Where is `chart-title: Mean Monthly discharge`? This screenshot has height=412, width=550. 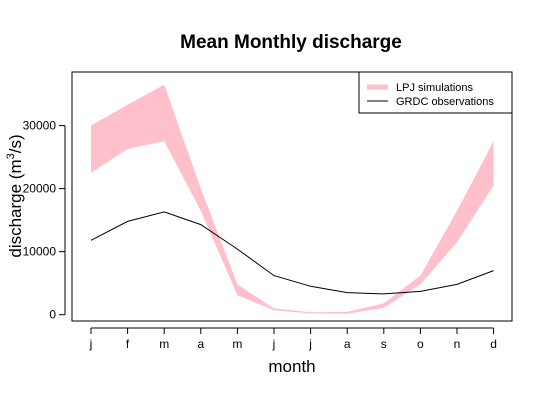
chart-title: Mean Monthly discharge is located at coordinates (291, 42).